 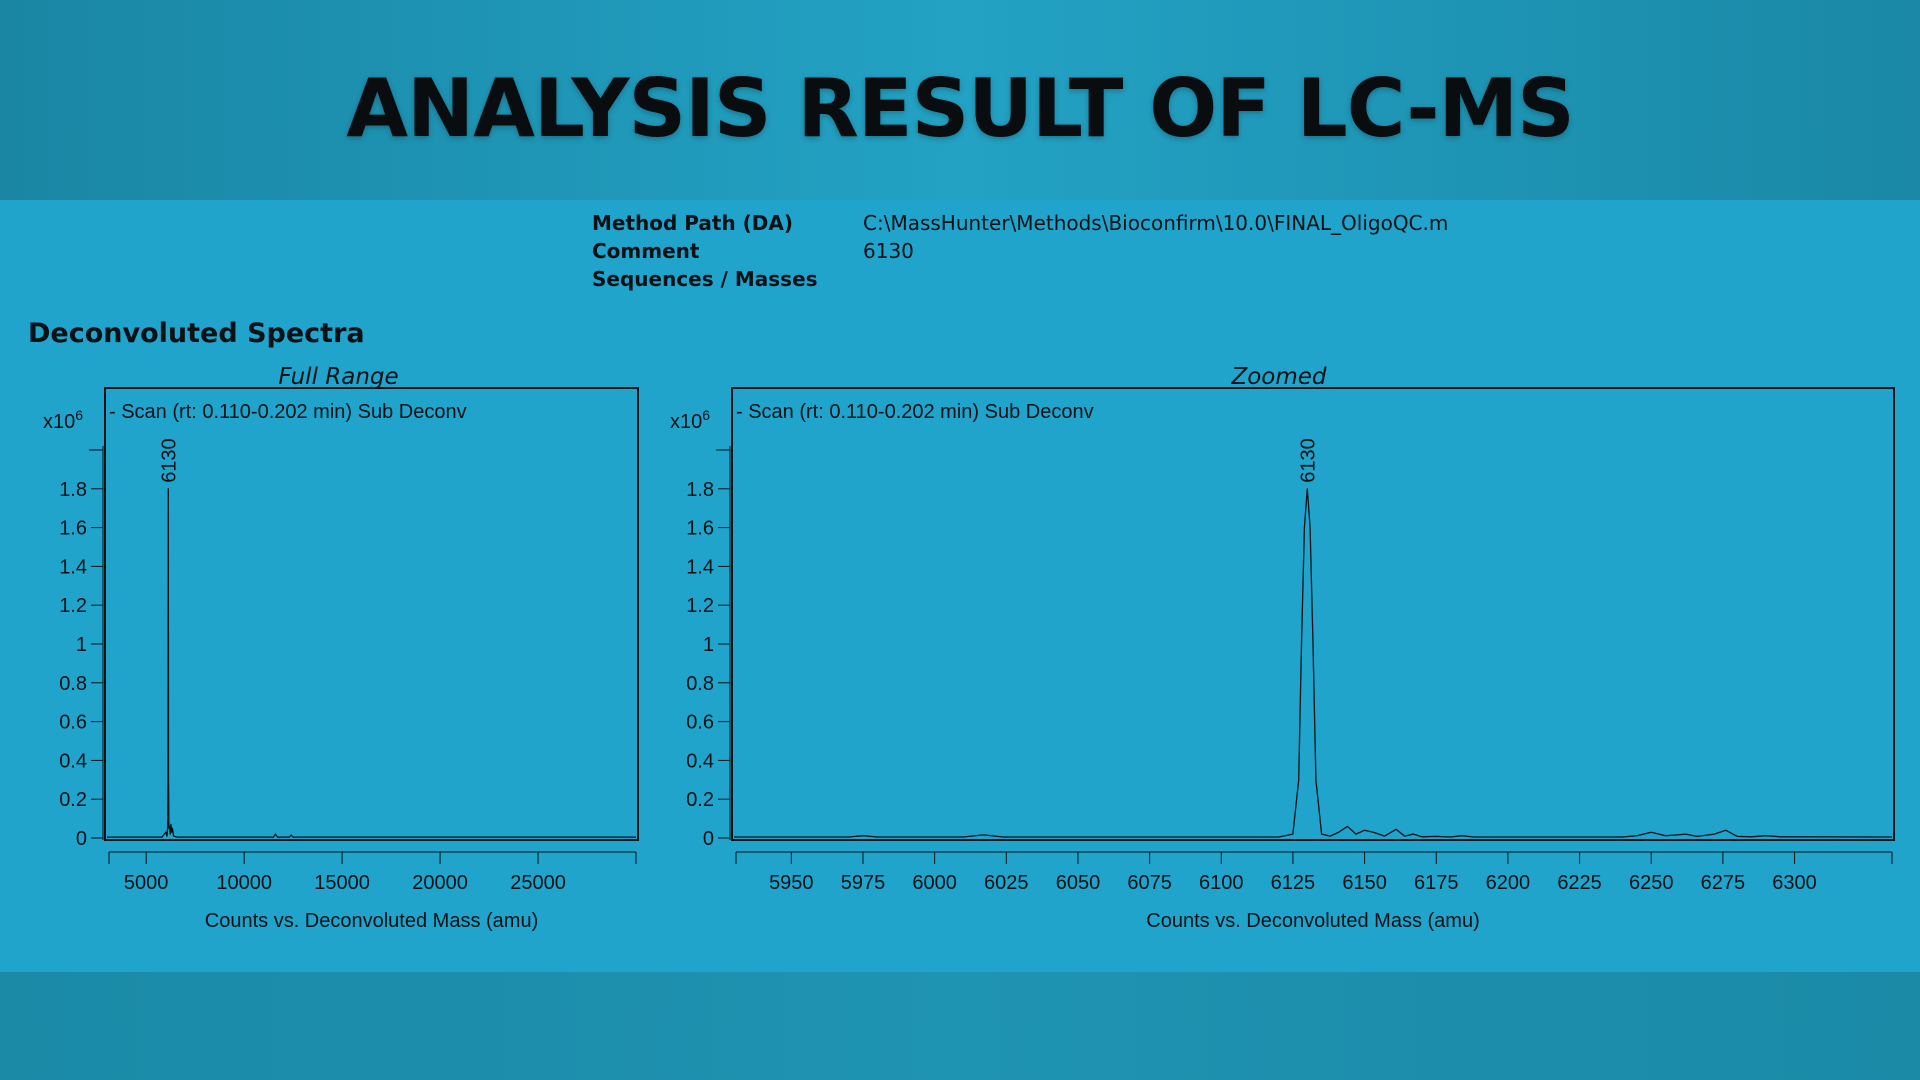 I want to click on full-y-tick-label-1: 0.2, so click(x=73, y=800).